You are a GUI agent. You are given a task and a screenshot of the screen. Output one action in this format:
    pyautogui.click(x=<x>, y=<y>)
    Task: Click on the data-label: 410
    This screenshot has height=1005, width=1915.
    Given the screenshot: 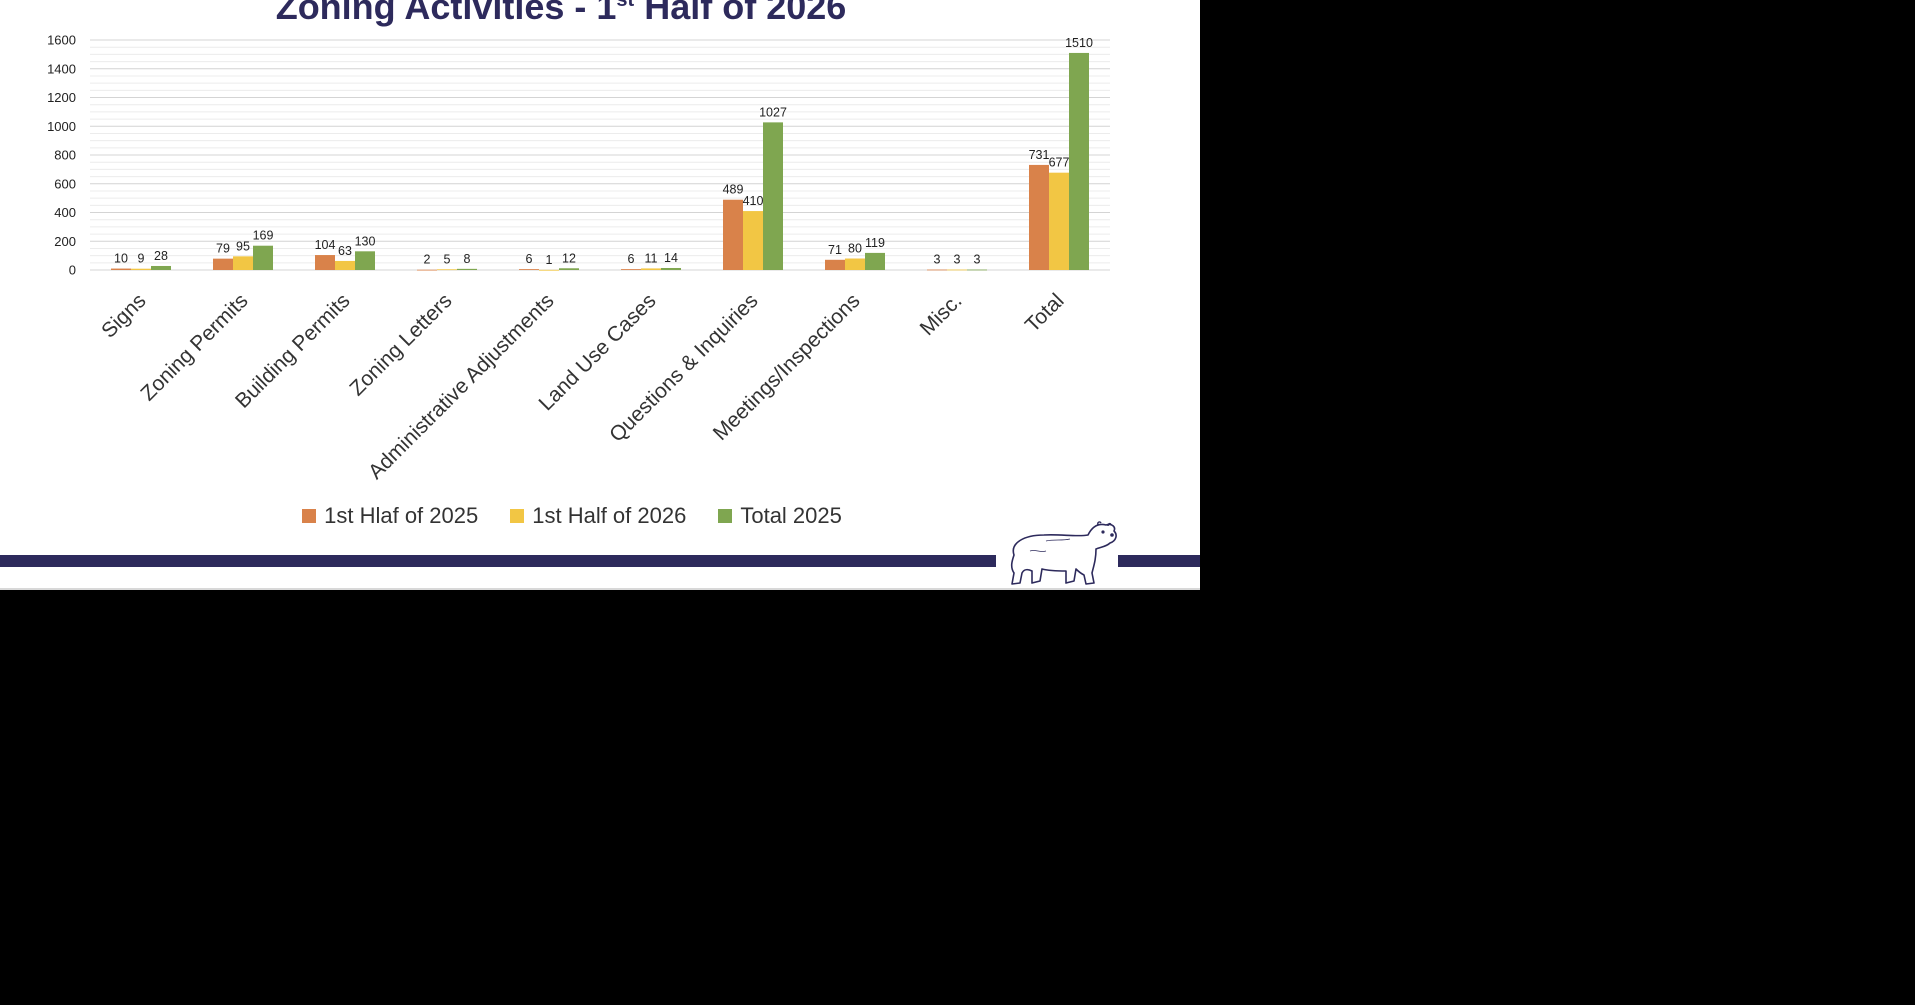 What is the action you would take?
    pyautogui.click(x=753, y=201)
    